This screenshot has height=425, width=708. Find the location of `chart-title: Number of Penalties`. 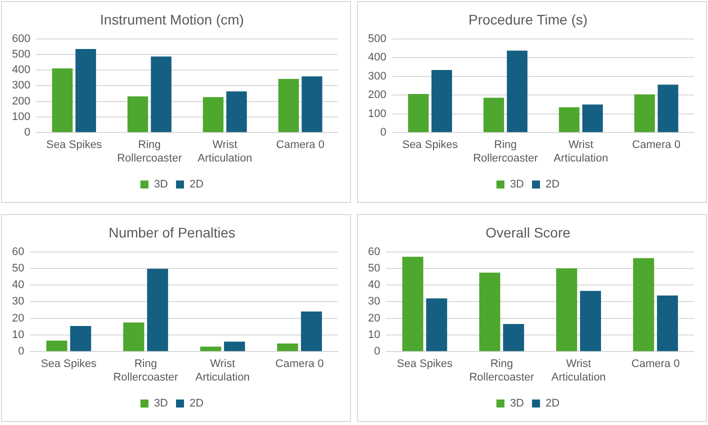

chart-title: Number of Penalties is located at coordinates (172, 232).